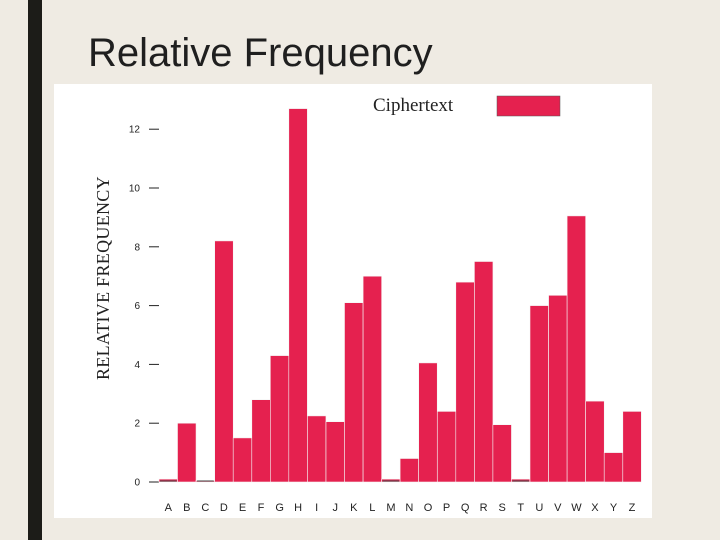 Image resolution: width=720 pixels, height=540 pixels. What do you see at coordinates (409, 508) in the screenshot?
I see `x-label-N: N` at bounding box center [409, 508].